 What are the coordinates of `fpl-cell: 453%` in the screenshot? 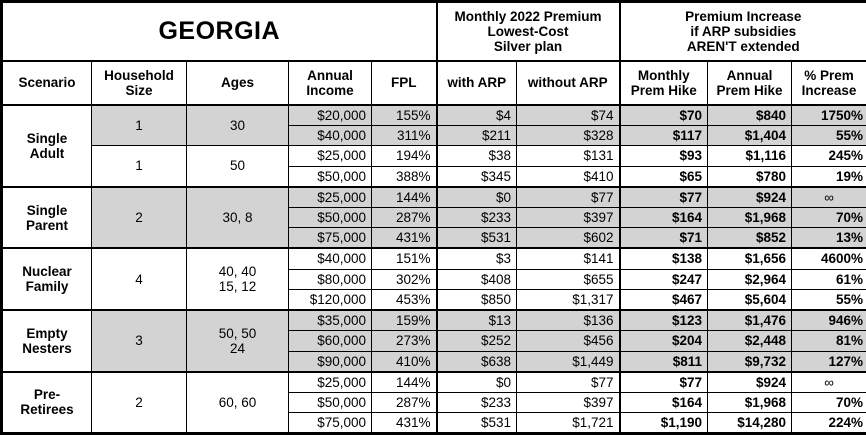 It's located at (404, 300).